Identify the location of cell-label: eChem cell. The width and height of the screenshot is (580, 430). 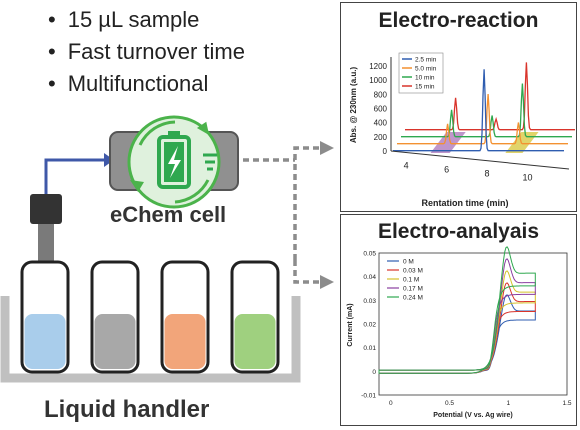
(168, 214).